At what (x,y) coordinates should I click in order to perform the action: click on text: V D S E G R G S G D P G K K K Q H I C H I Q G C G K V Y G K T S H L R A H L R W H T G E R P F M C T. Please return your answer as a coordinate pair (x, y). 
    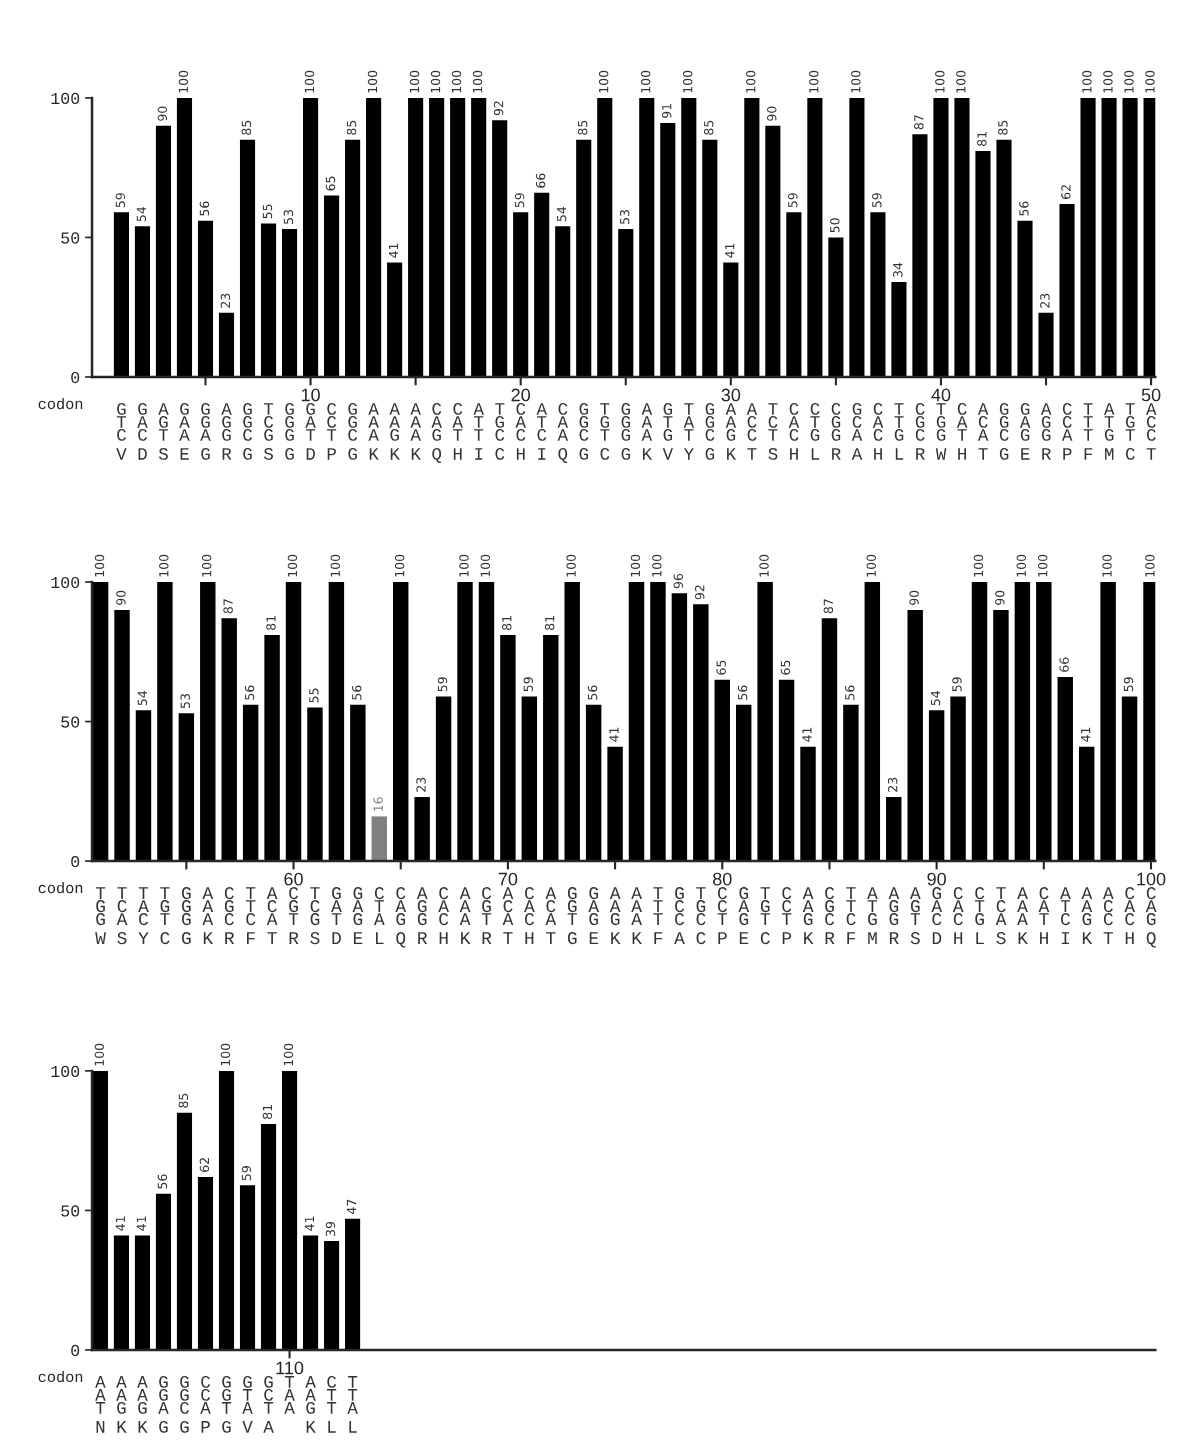
    Looking at the image, I should click on (636, 455).